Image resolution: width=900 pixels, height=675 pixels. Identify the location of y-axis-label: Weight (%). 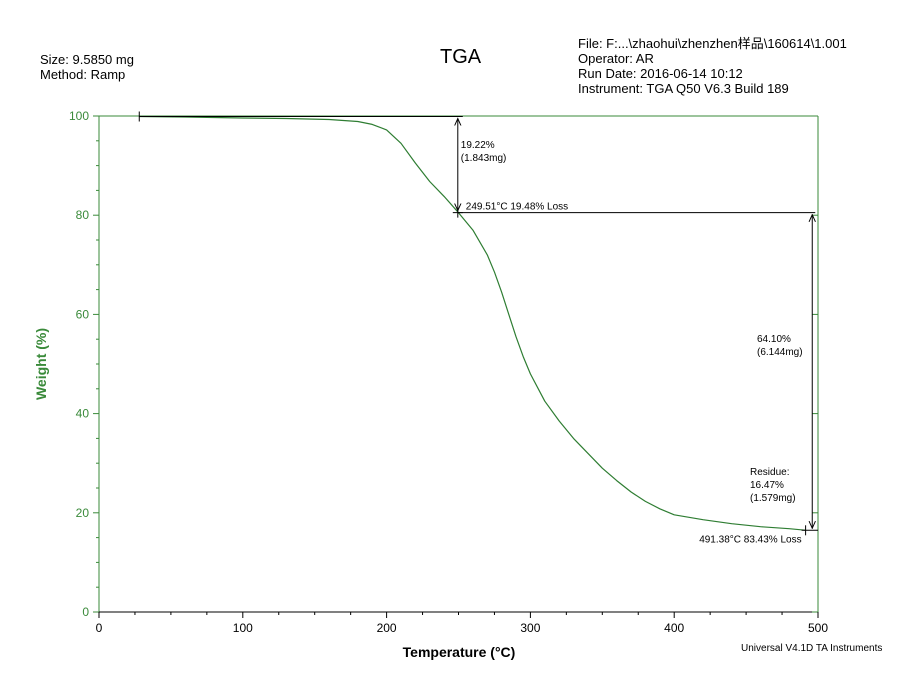
(41, 364).